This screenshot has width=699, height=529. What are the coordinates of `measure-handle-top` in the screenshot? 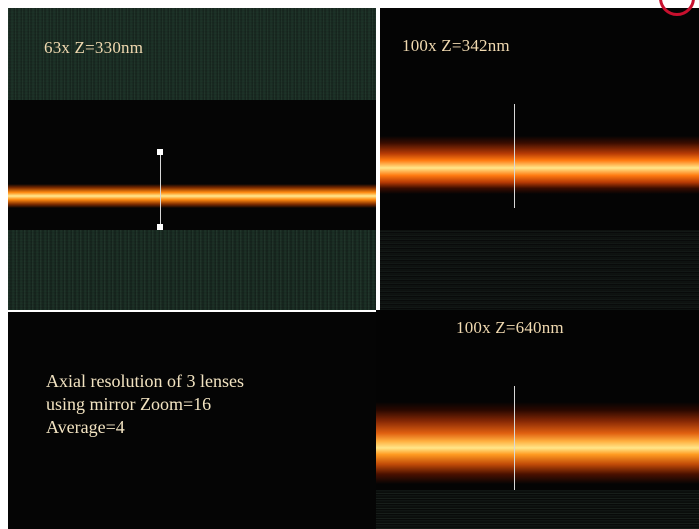 It's located at (160, 152).